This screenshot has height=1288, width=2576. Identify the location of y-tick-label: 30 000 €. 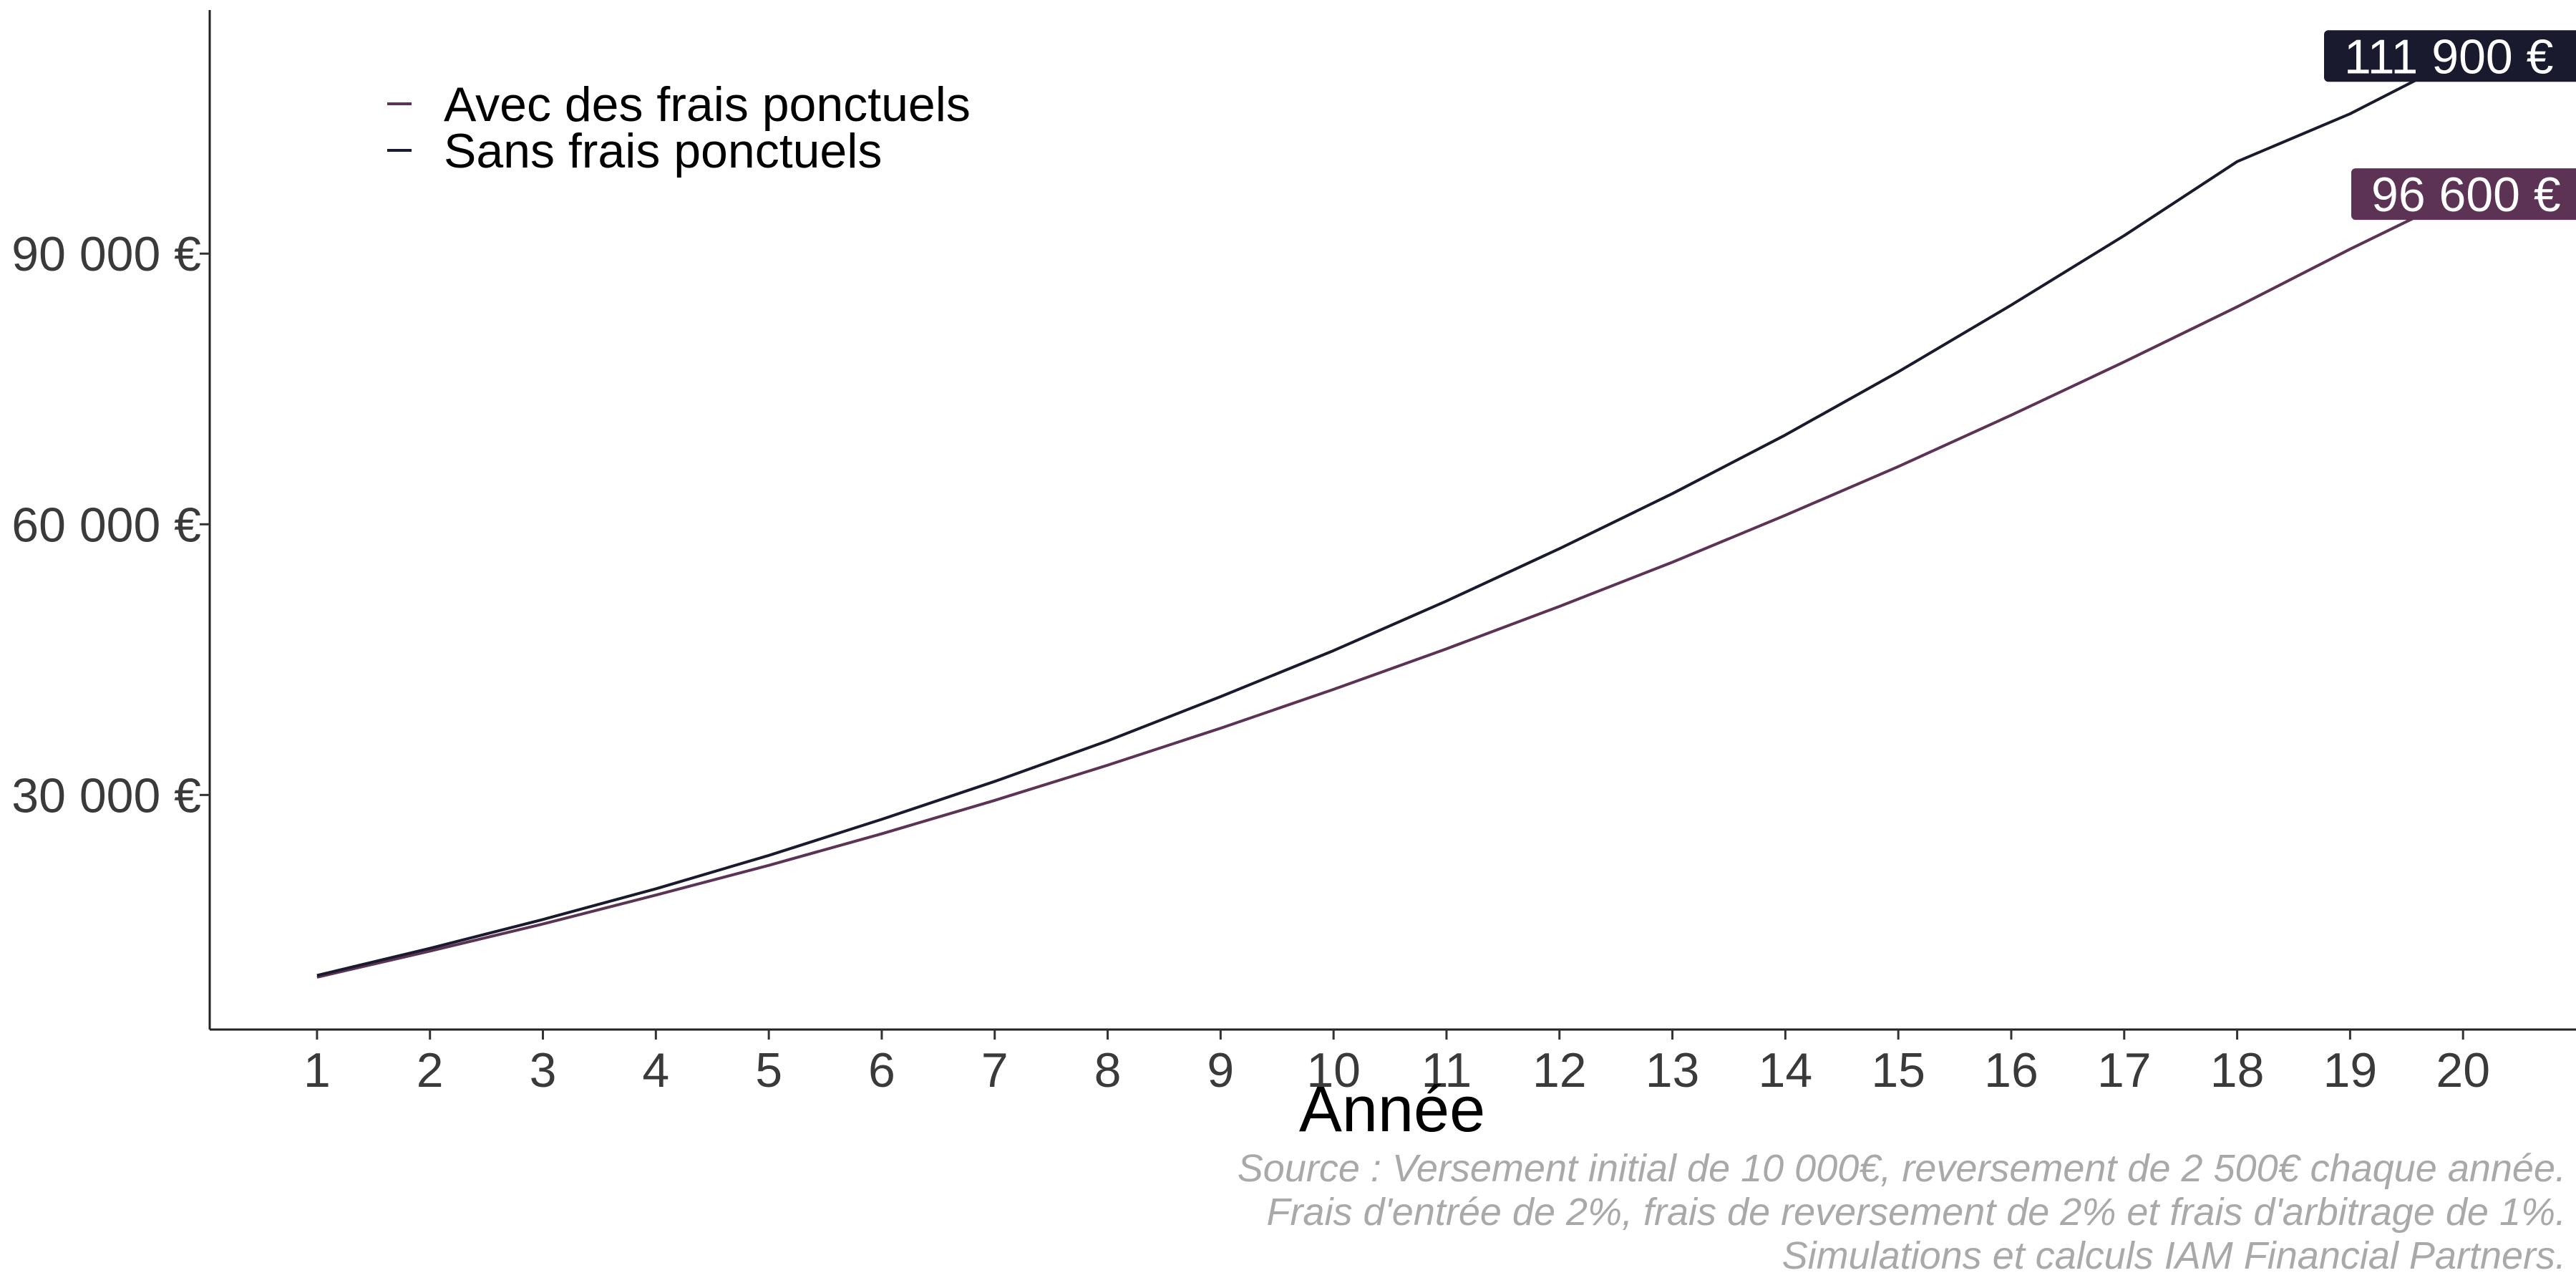
(106, 796).